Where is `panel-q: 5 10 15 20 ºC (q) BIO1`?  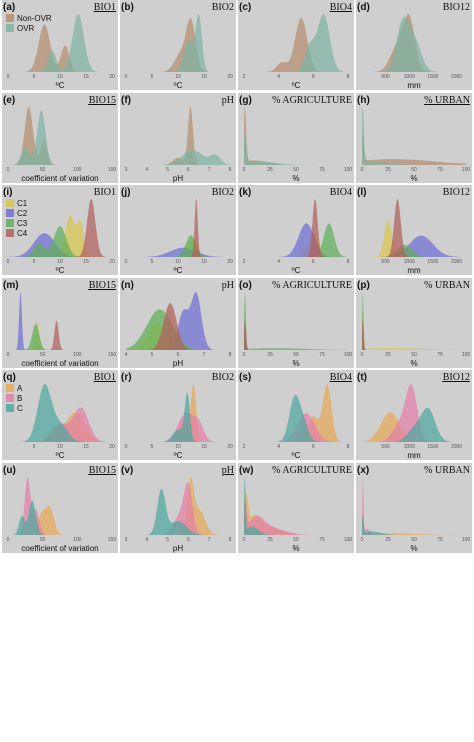
panel-q: 5 10 15 20 ºC (q) BIO1 is located at coordinates (60, 415).